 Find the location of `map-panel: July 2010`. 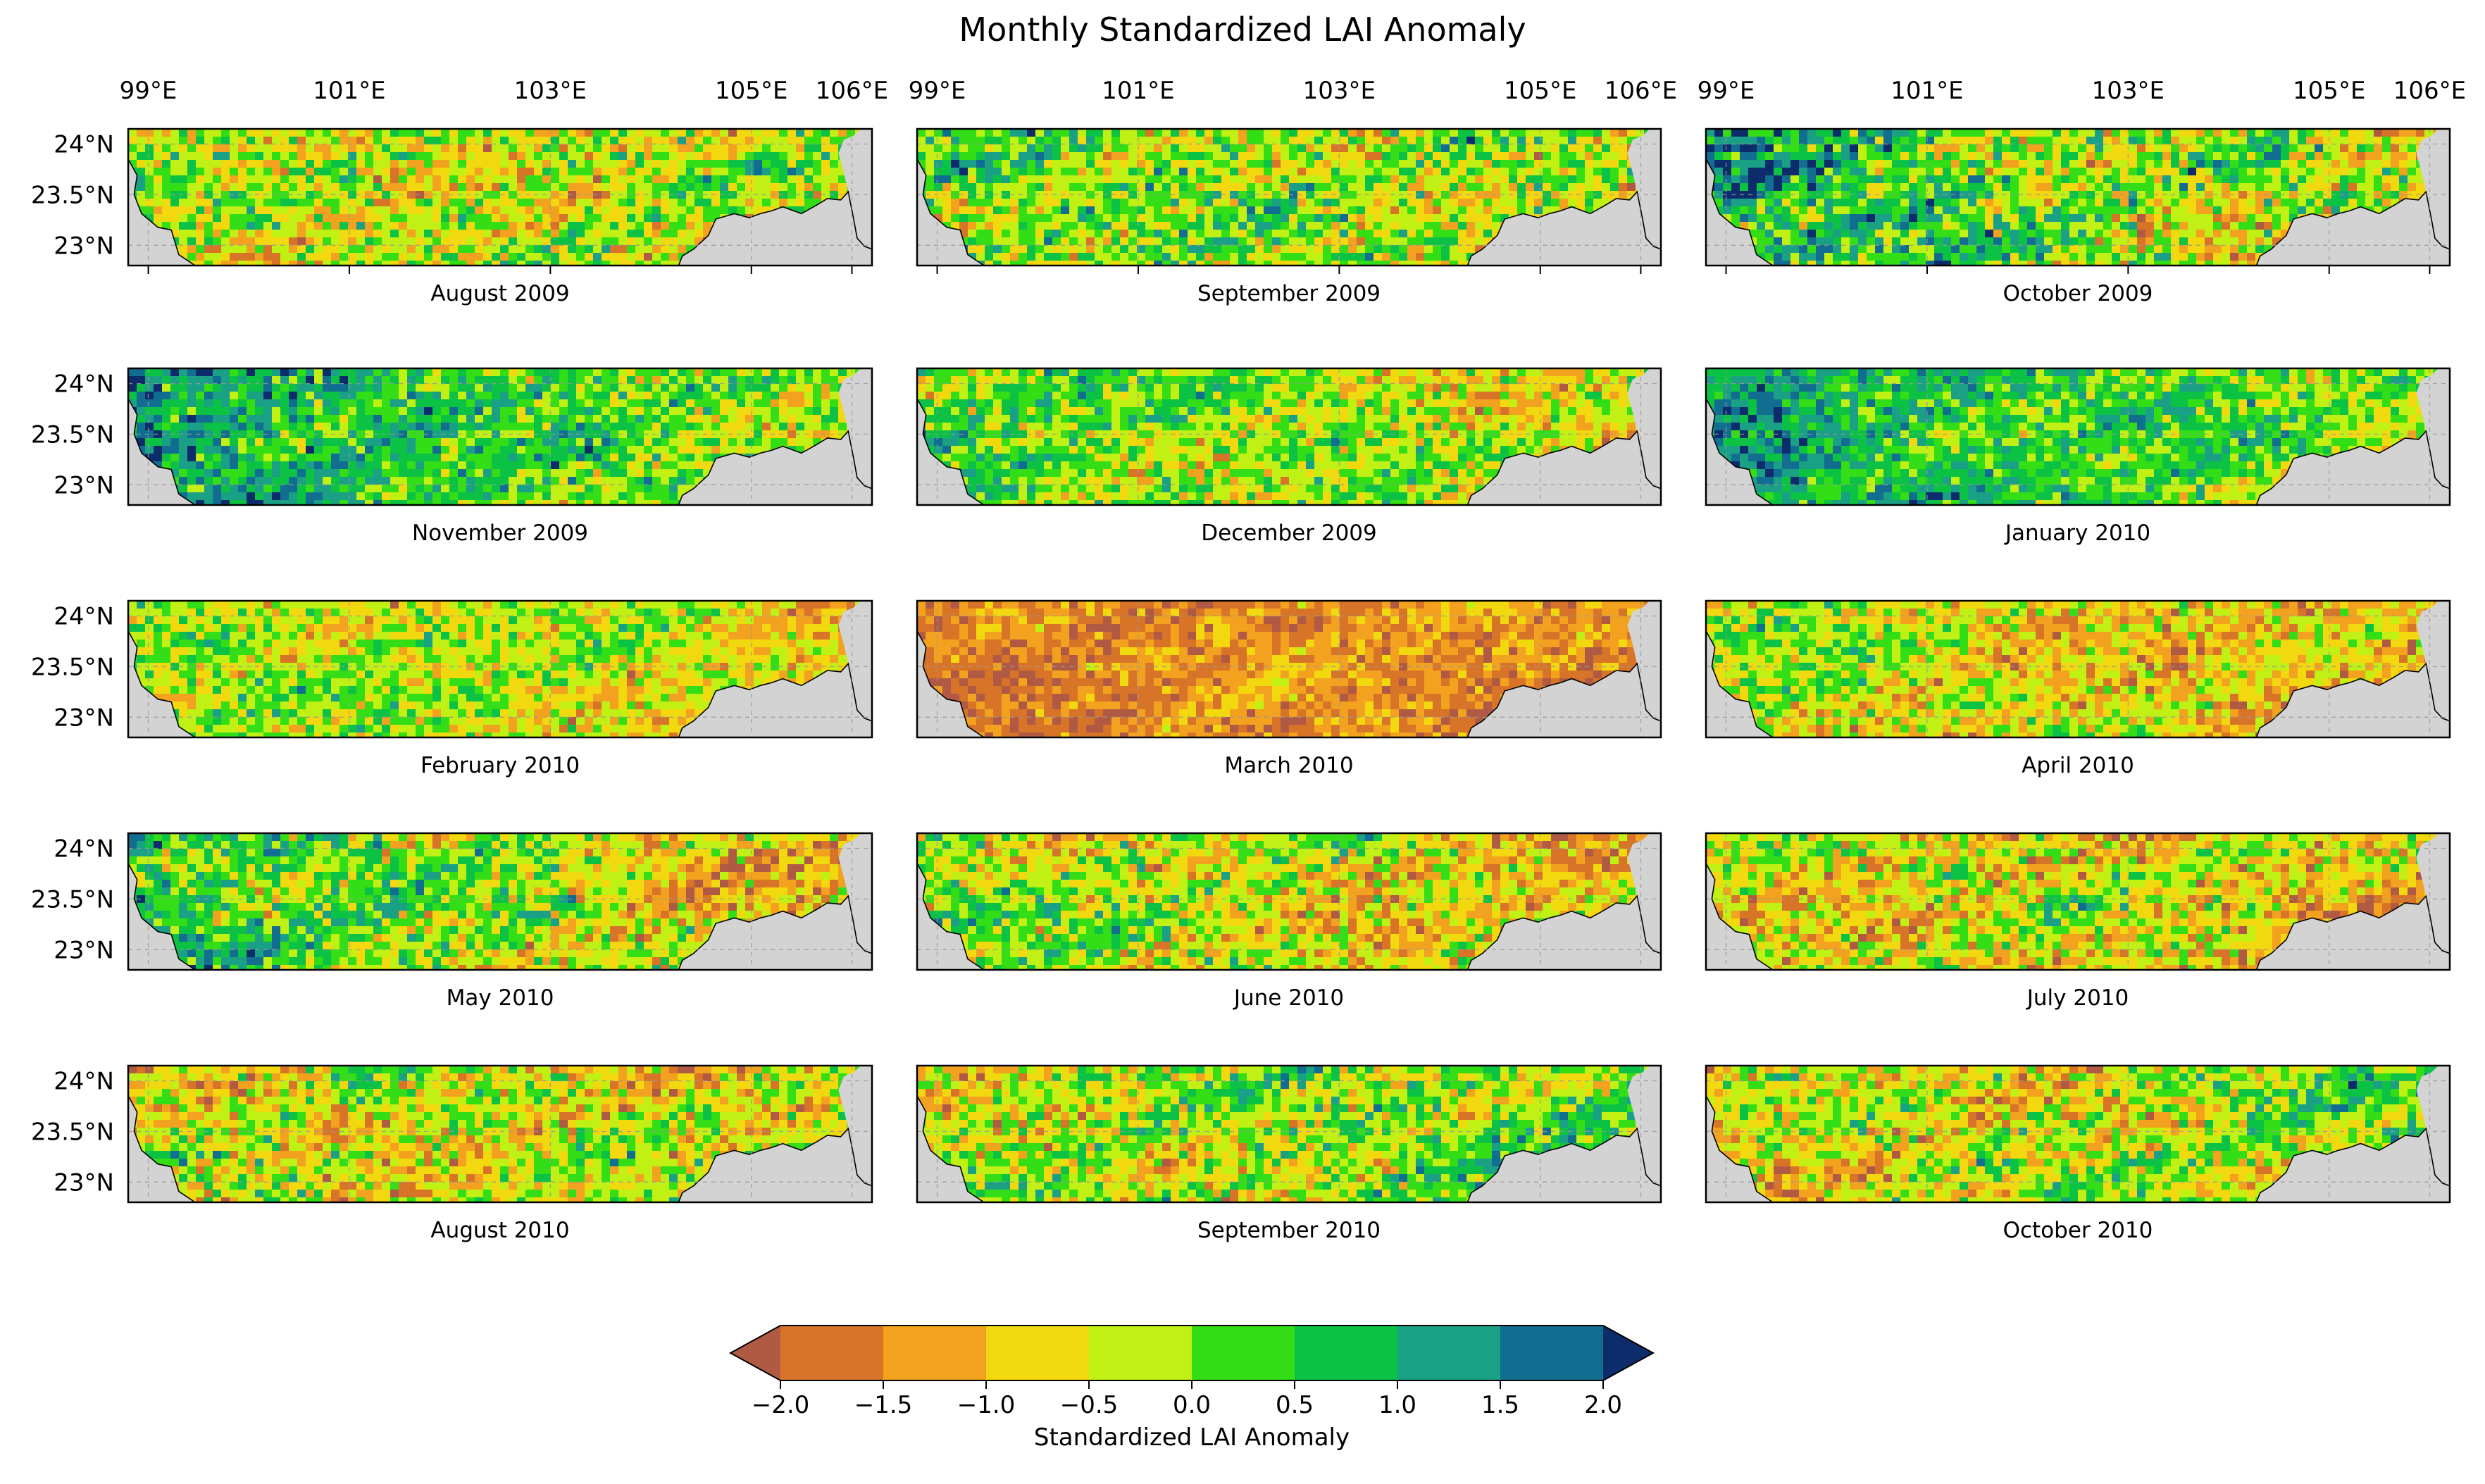

map-panel: July 2010 is located at coordinates (2078, 921).